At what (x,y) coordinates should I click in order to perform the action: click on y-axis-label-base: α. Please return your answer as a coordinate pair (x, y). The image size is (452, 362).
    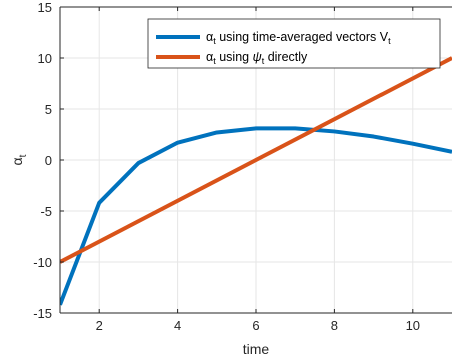
    Looking at the image, I should click on (17, 161).